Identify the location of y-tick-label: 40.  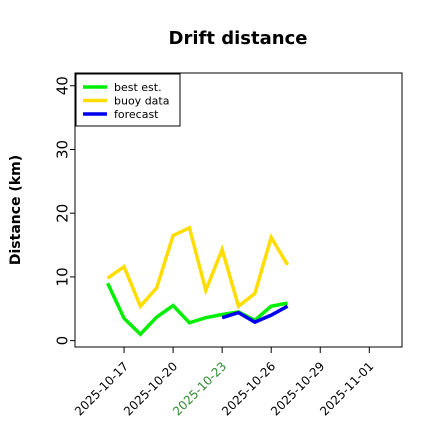
(62, 85).